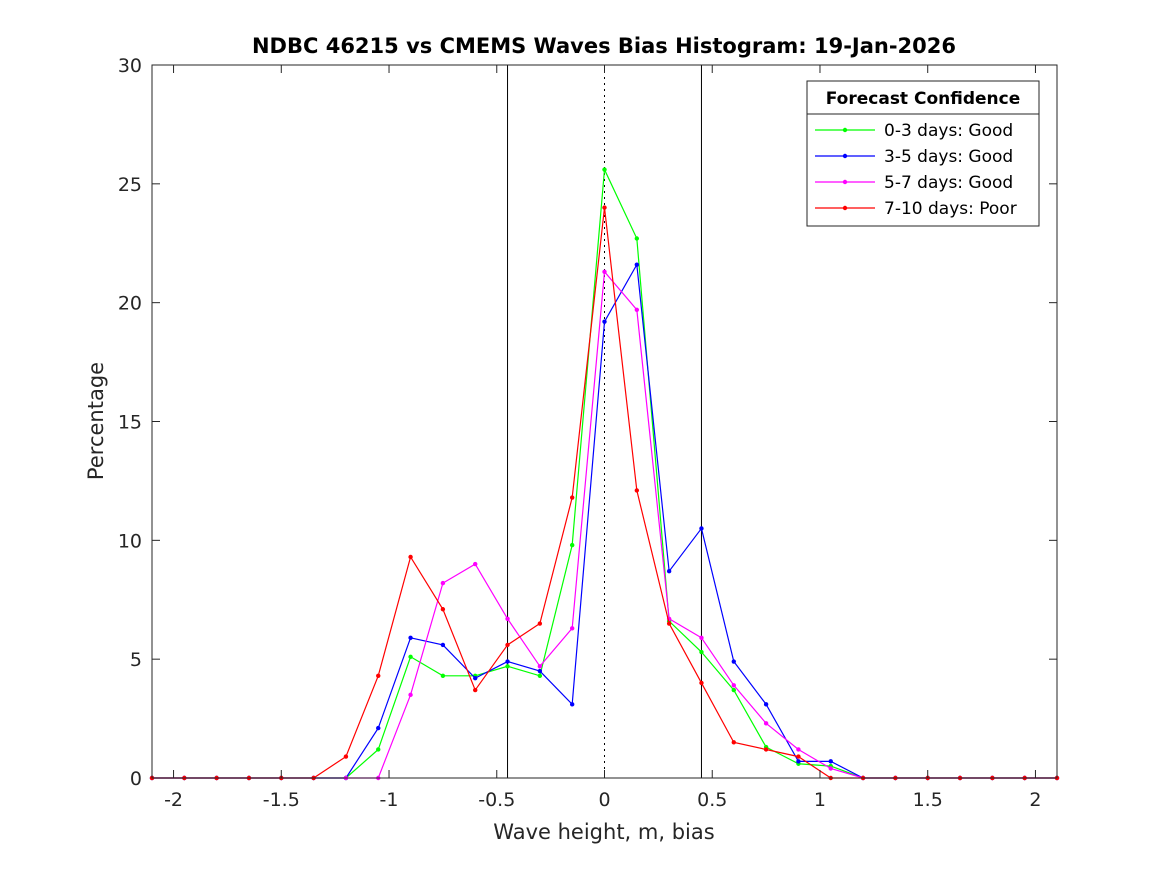  I want to click on x-tick-label: 2, so click(1035, 800).